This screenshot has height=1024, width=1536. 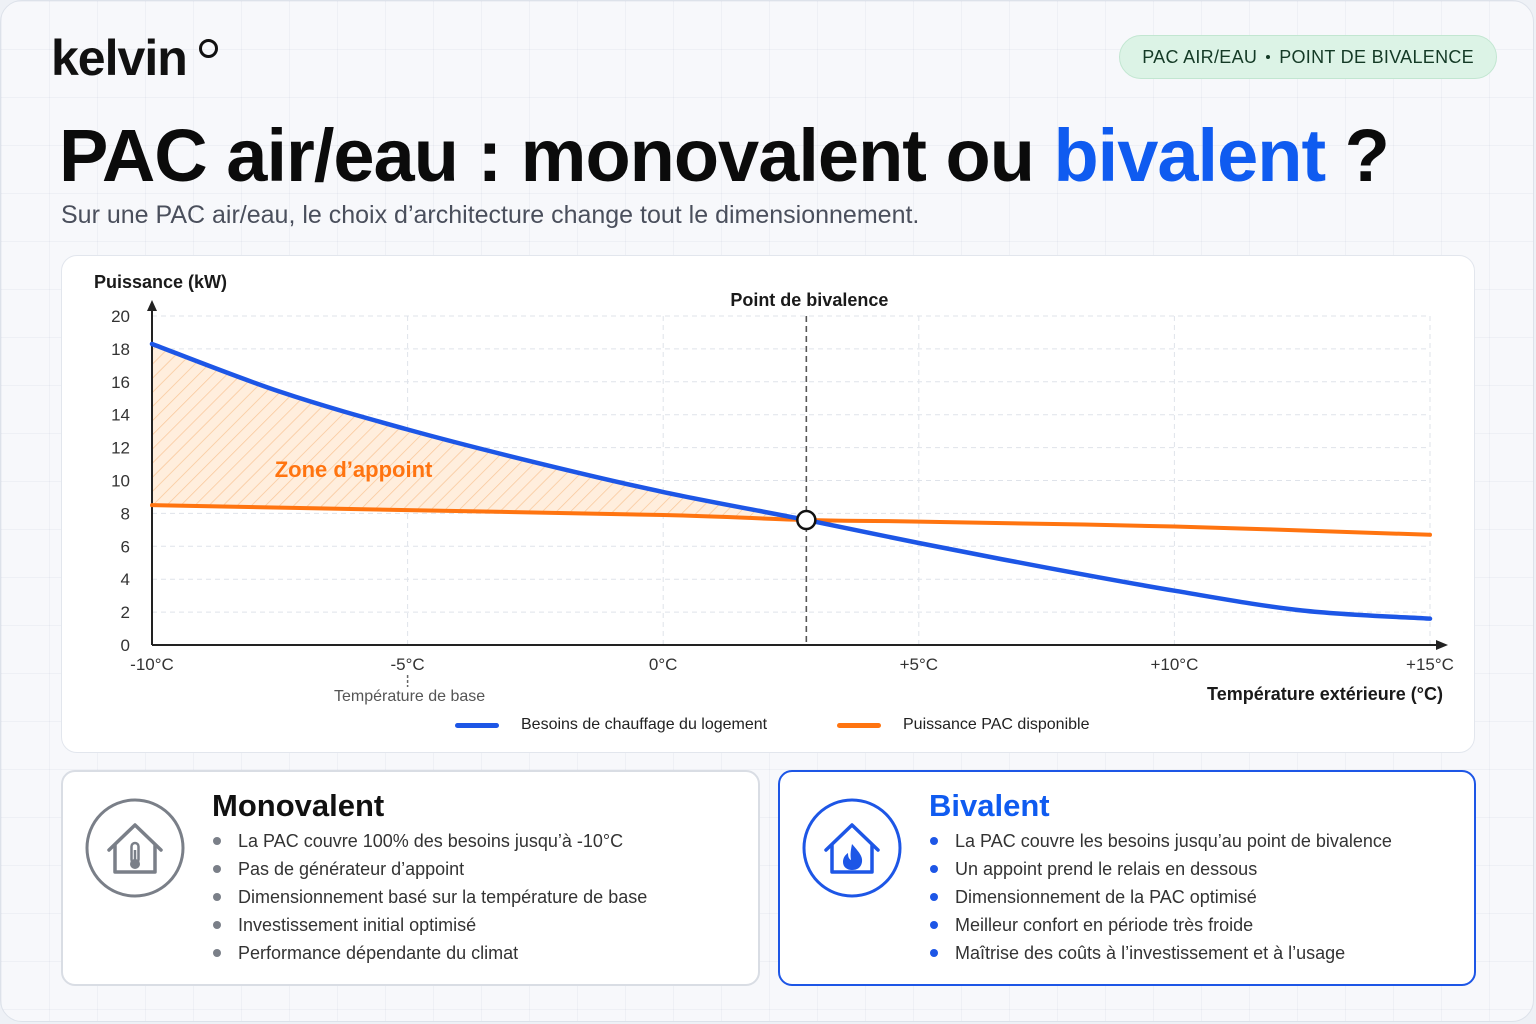 What do you see at coordinates (407, 664) in the screenshot?
I see `x-tick-label: -5°C` at bounding box center [407, 664].